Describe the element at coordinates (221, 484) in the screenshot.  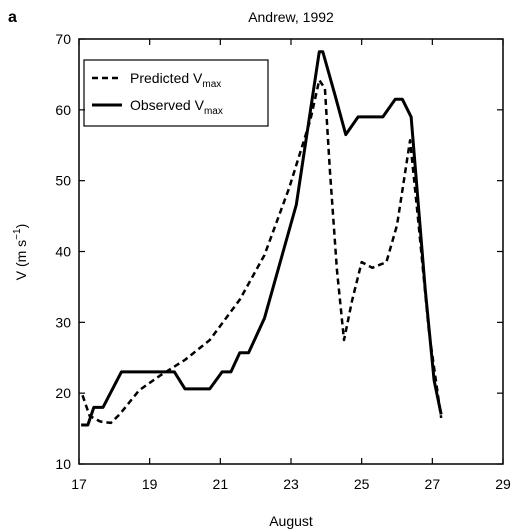
I see `x-tick-label: 21` at that location.